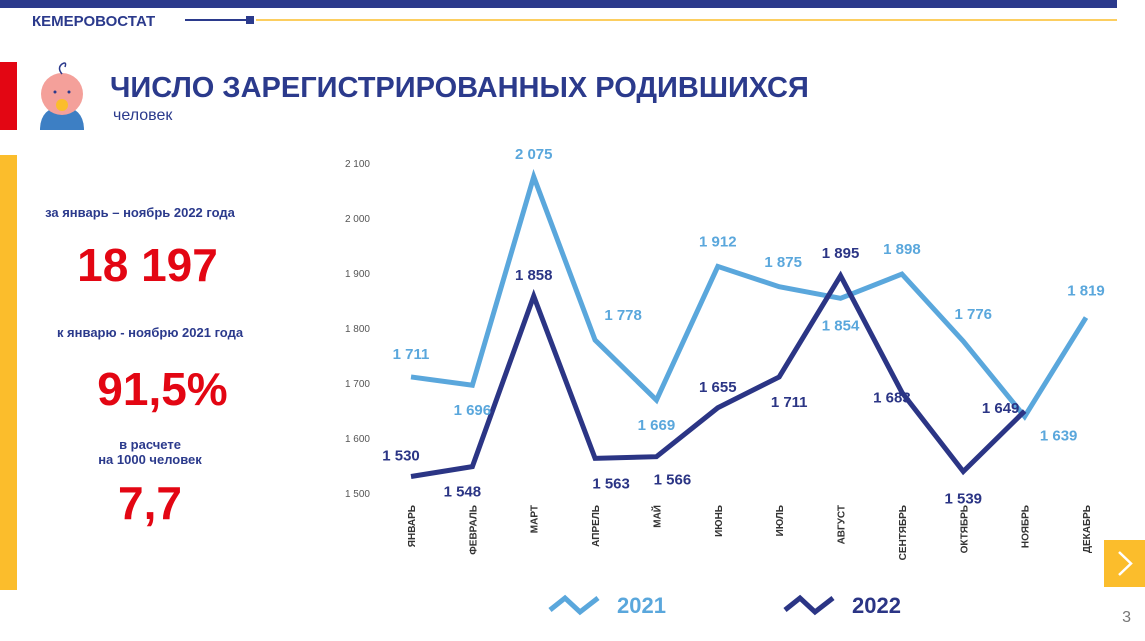 This screenshot has width=1145, height=641. I want to click on data-label: 1 858, so click(534, 275).